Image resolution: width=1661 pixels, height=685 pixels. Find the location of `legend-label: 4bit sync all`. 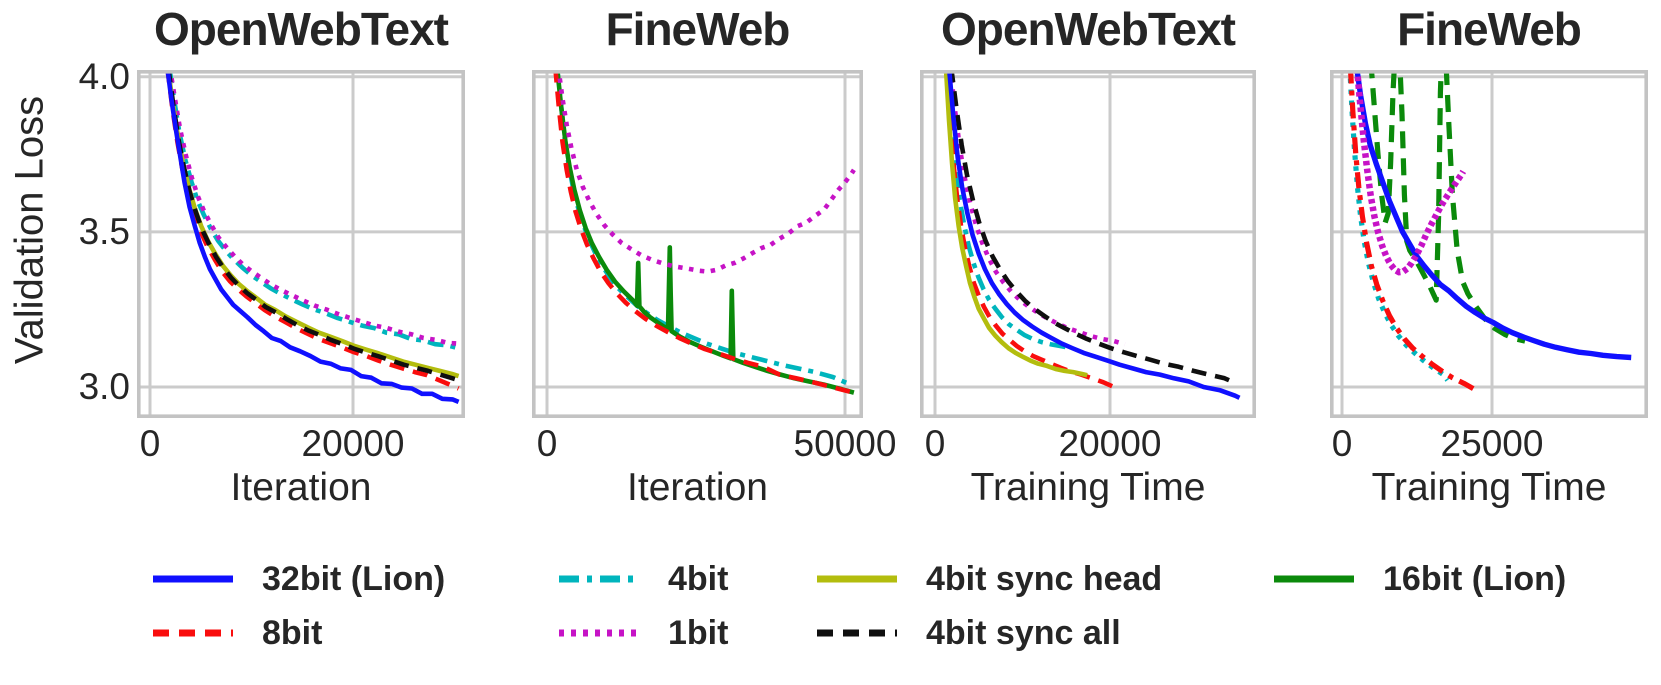

legend-label: 4bit sync all is located at coordinates (1023, 632).